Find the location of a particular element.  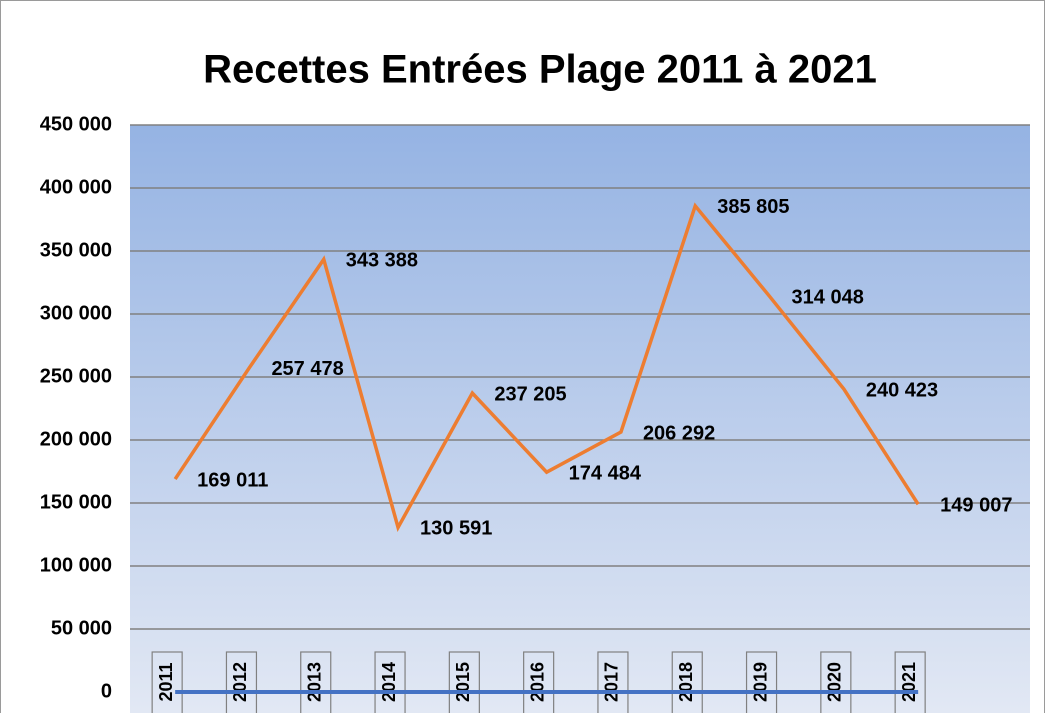

data-label: 174 484 is located at coordinates (605, 473).